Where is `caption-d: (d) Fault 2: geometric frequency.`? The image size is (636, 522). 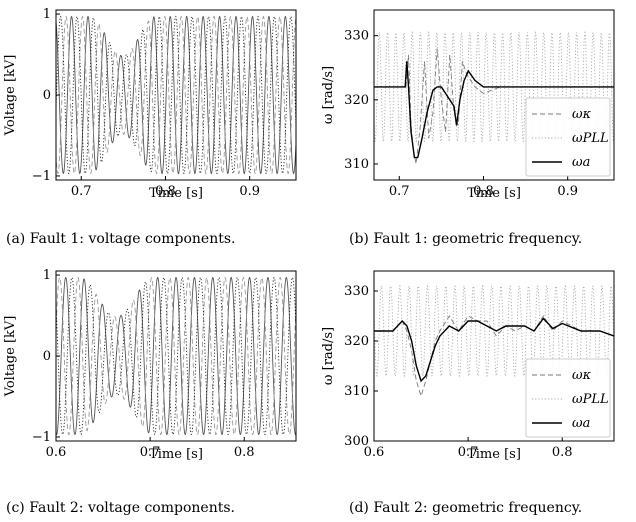 caption-d: (d) Fault 2: geometric frequency. is located at coordinates (466, 508).